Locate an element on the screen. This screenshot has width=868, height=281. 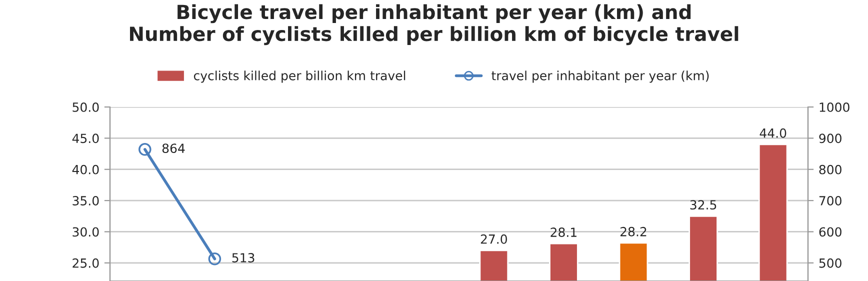
data-label: 864 is located at coordinates (173, 149).